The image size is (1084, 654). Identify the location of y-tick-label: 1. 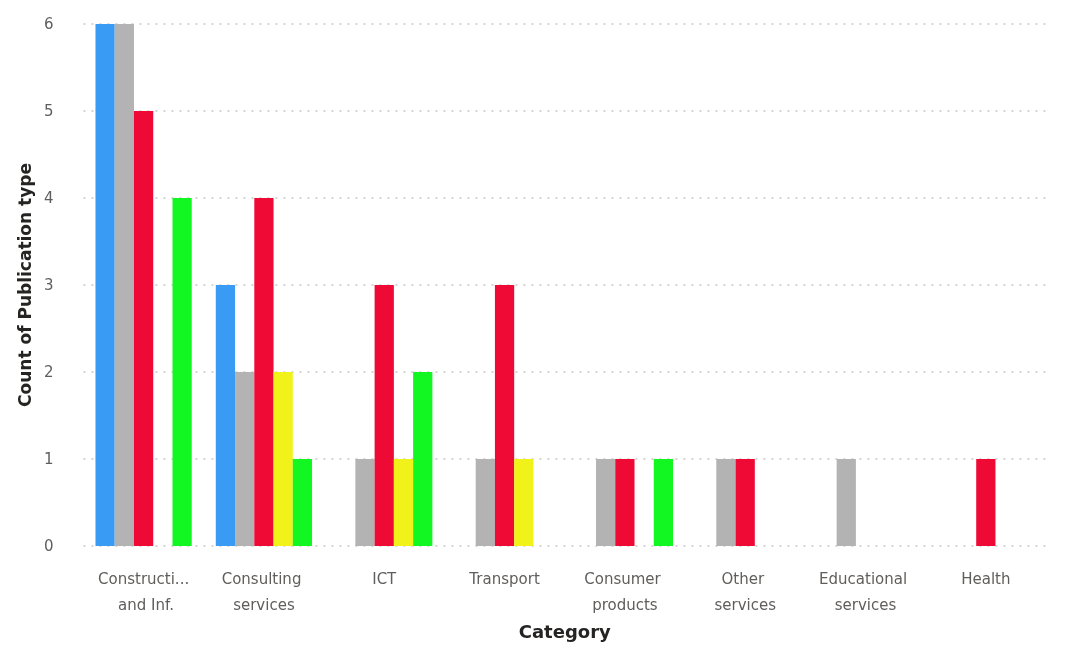
(48, 459).